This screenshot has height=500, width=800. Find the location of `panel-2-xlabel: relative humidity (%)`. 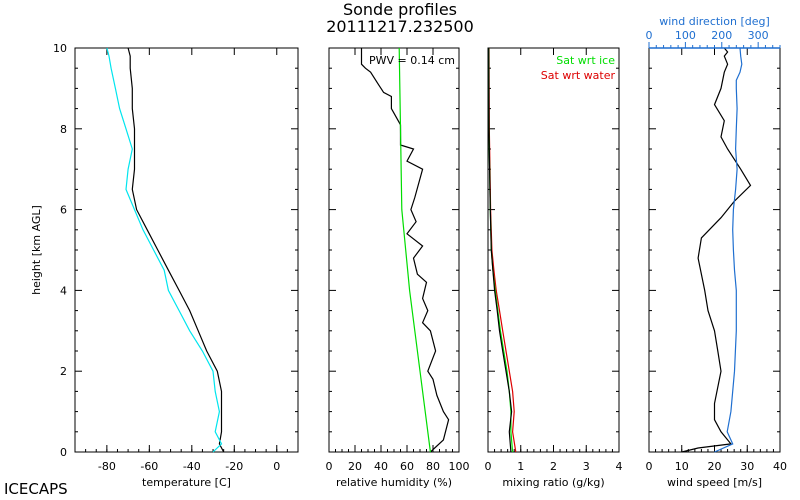

panel-2-xlabel: relative humidity (%) is located at coordinates (394, 482).